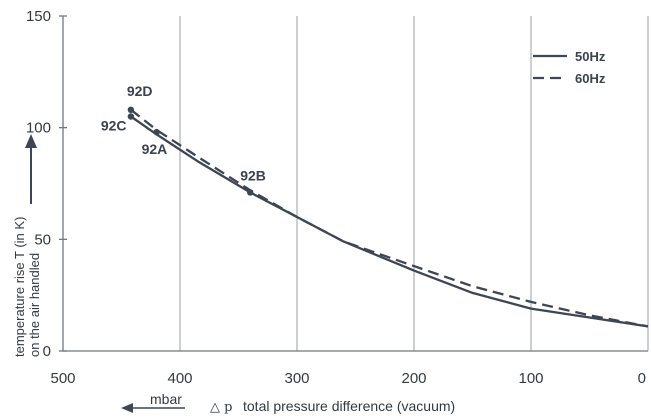 This screenshot has width=651, height=419. I want to click on marker-92b, so click(250, 192).